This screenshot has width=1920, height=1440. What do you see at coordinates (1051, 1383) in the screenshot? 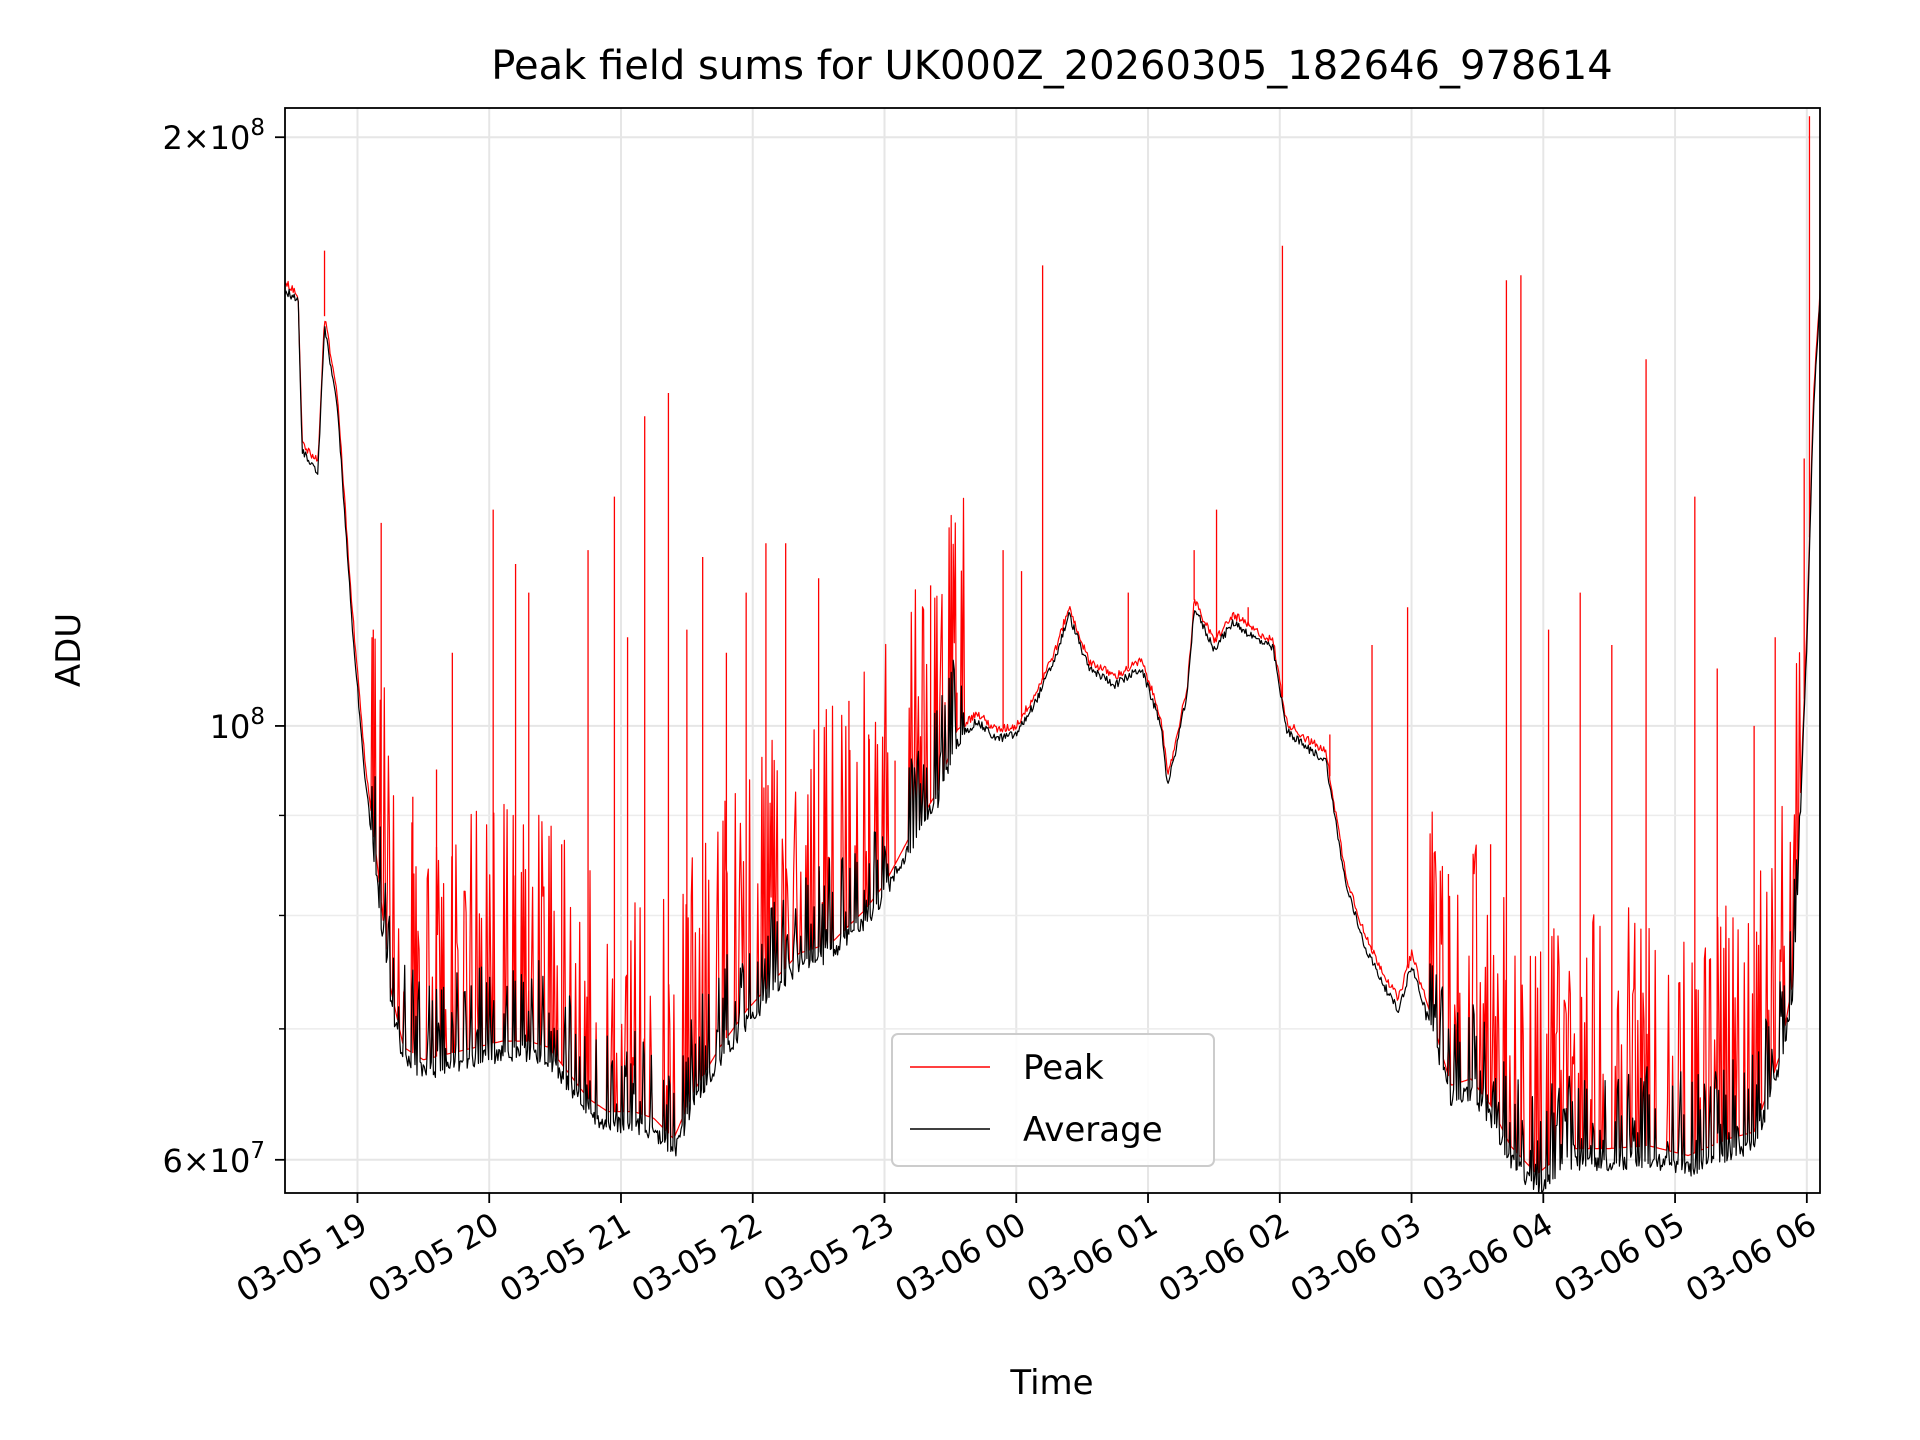
I see `x-axis-label: Time` at bounding box center [1051, 1383].